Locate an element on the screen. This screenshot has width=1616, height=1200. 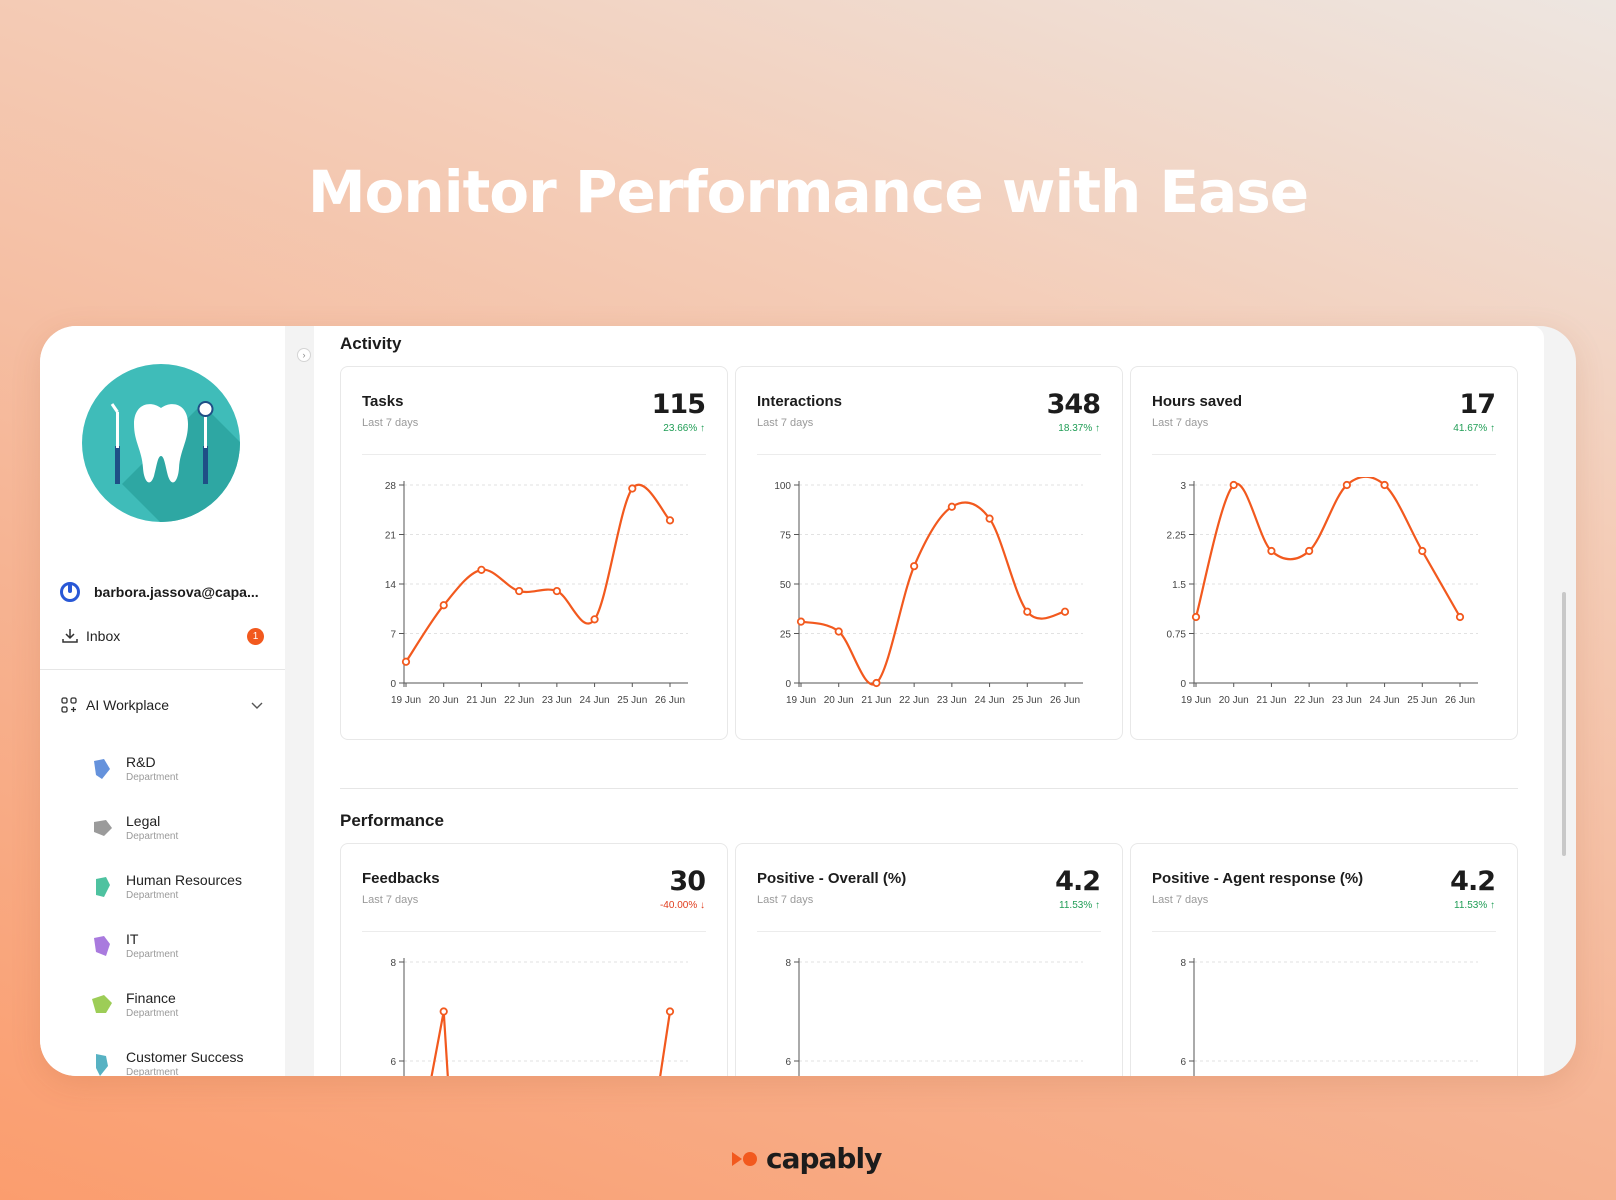
chevron-down-icon is located at coordinates (257, 705).